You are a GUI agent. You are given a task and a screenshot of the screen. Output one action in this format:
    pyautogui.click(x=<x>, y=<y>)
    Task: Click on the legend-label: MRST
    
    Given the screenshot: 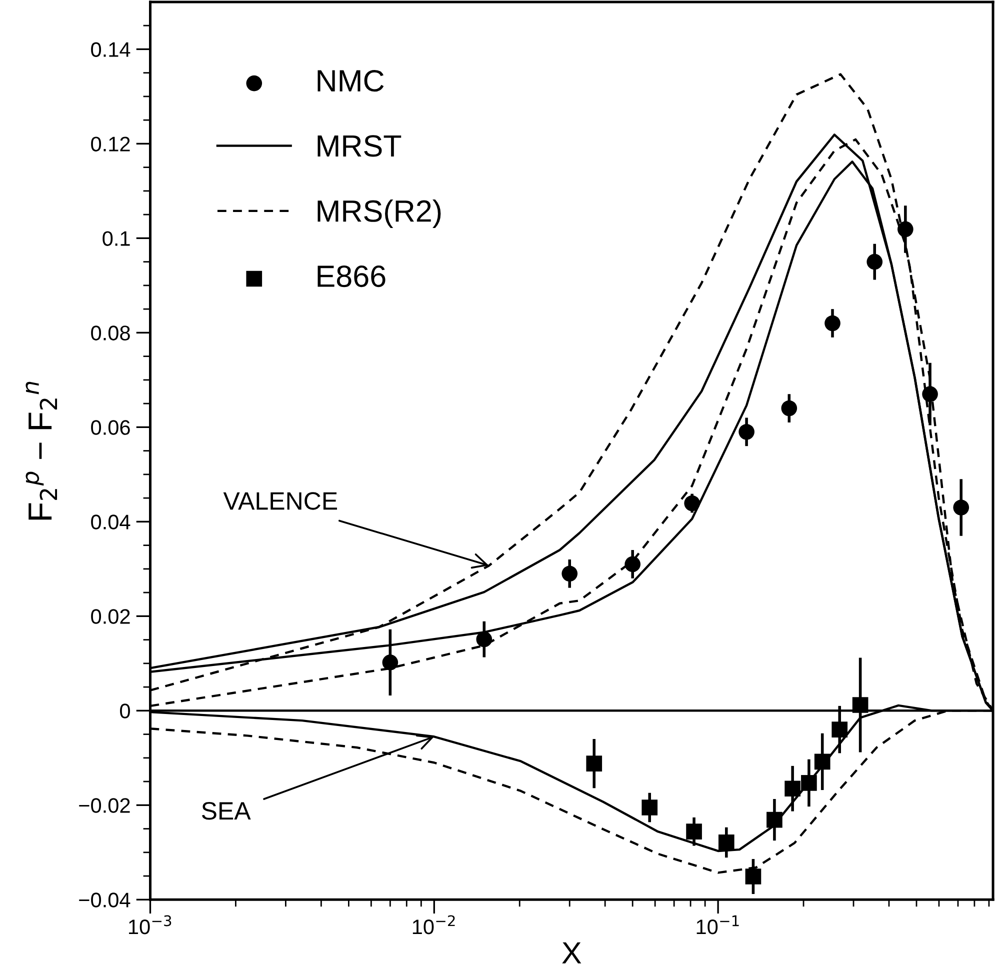 What is the action you would take?
    pyautogui.click(x=360, y=146)
    